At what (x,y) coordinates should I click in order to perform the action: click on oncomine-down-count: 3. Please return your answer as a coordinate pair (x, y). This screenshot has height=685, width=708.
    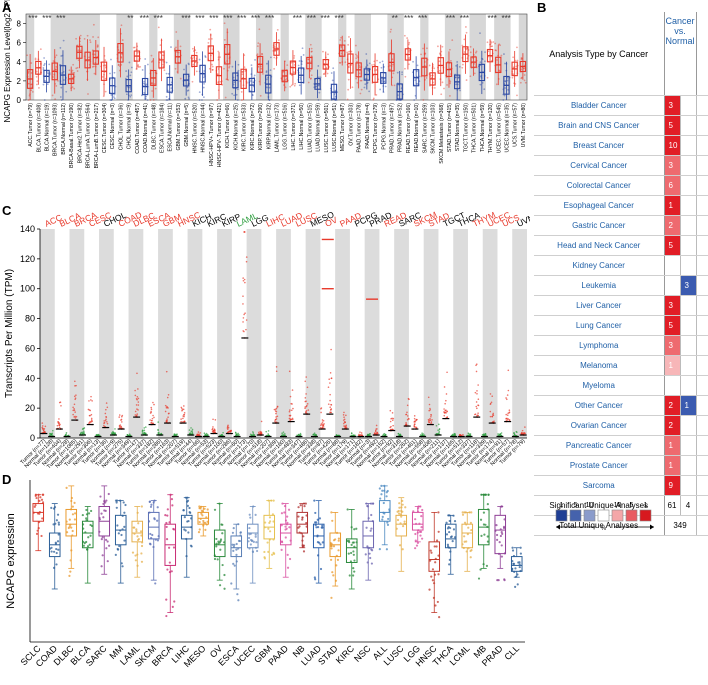
    Looking at the image, I should click on (688, 285).